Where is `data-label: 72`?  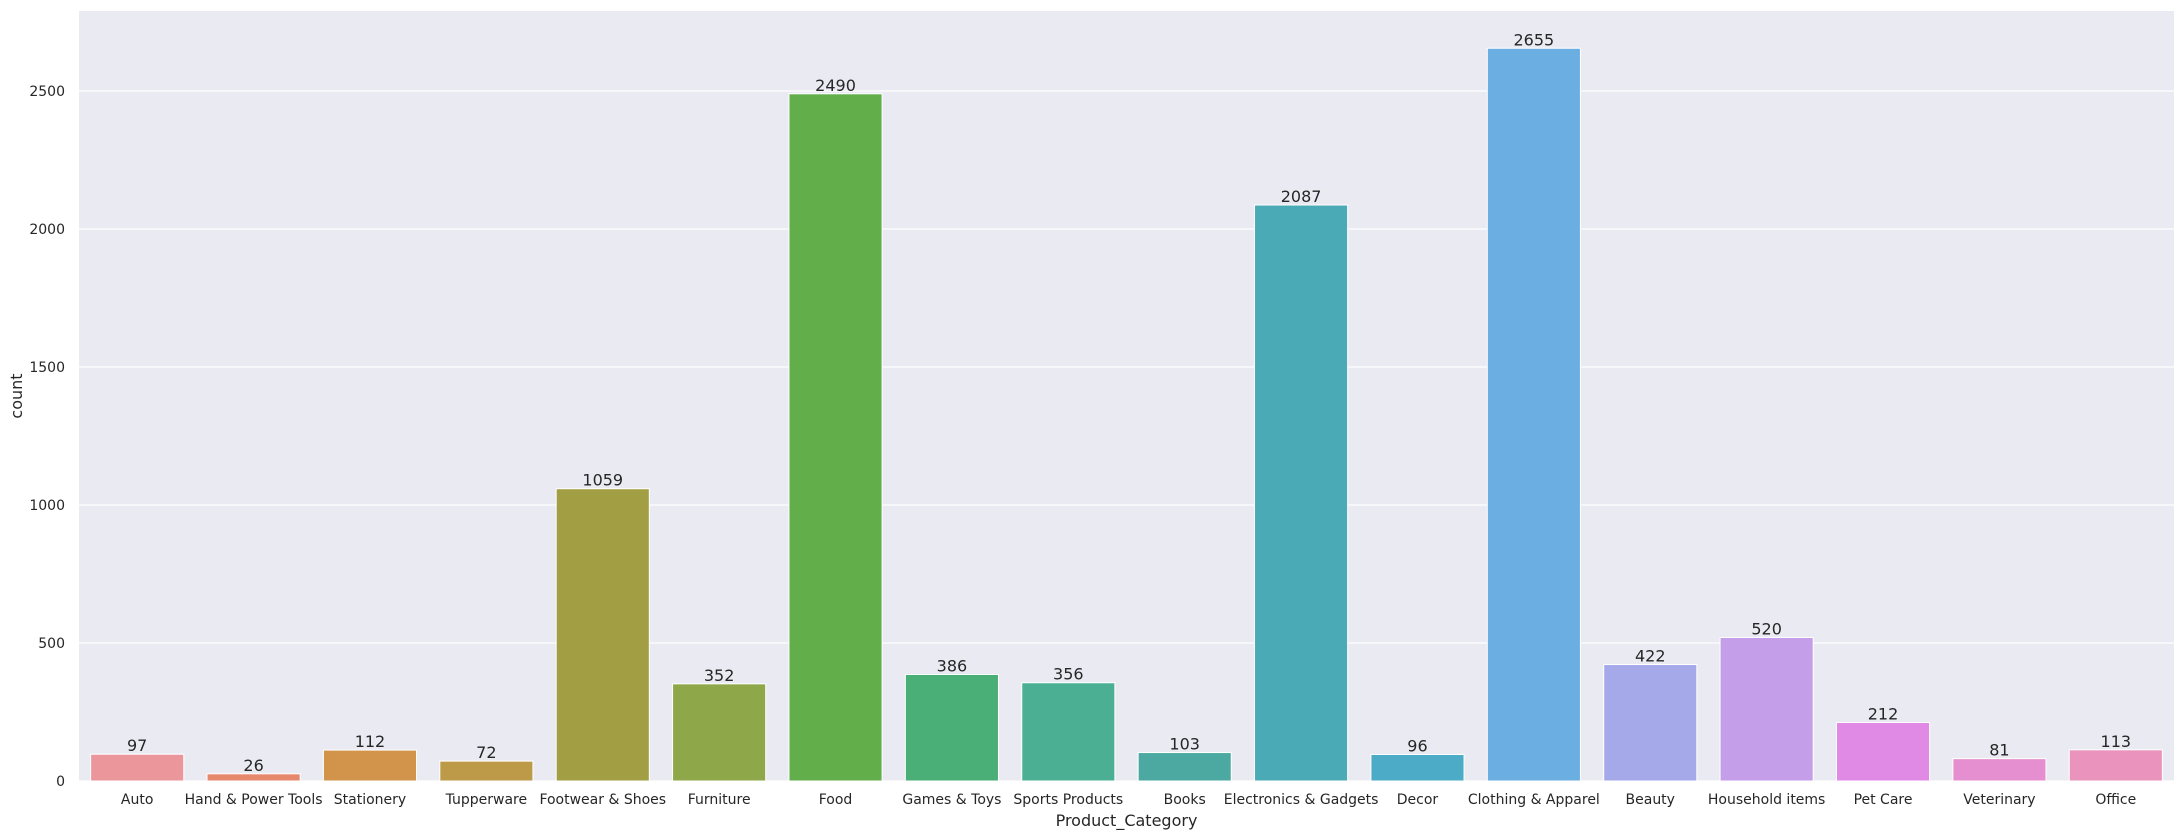
data-label: 72 is located at coordinates (486, 752).